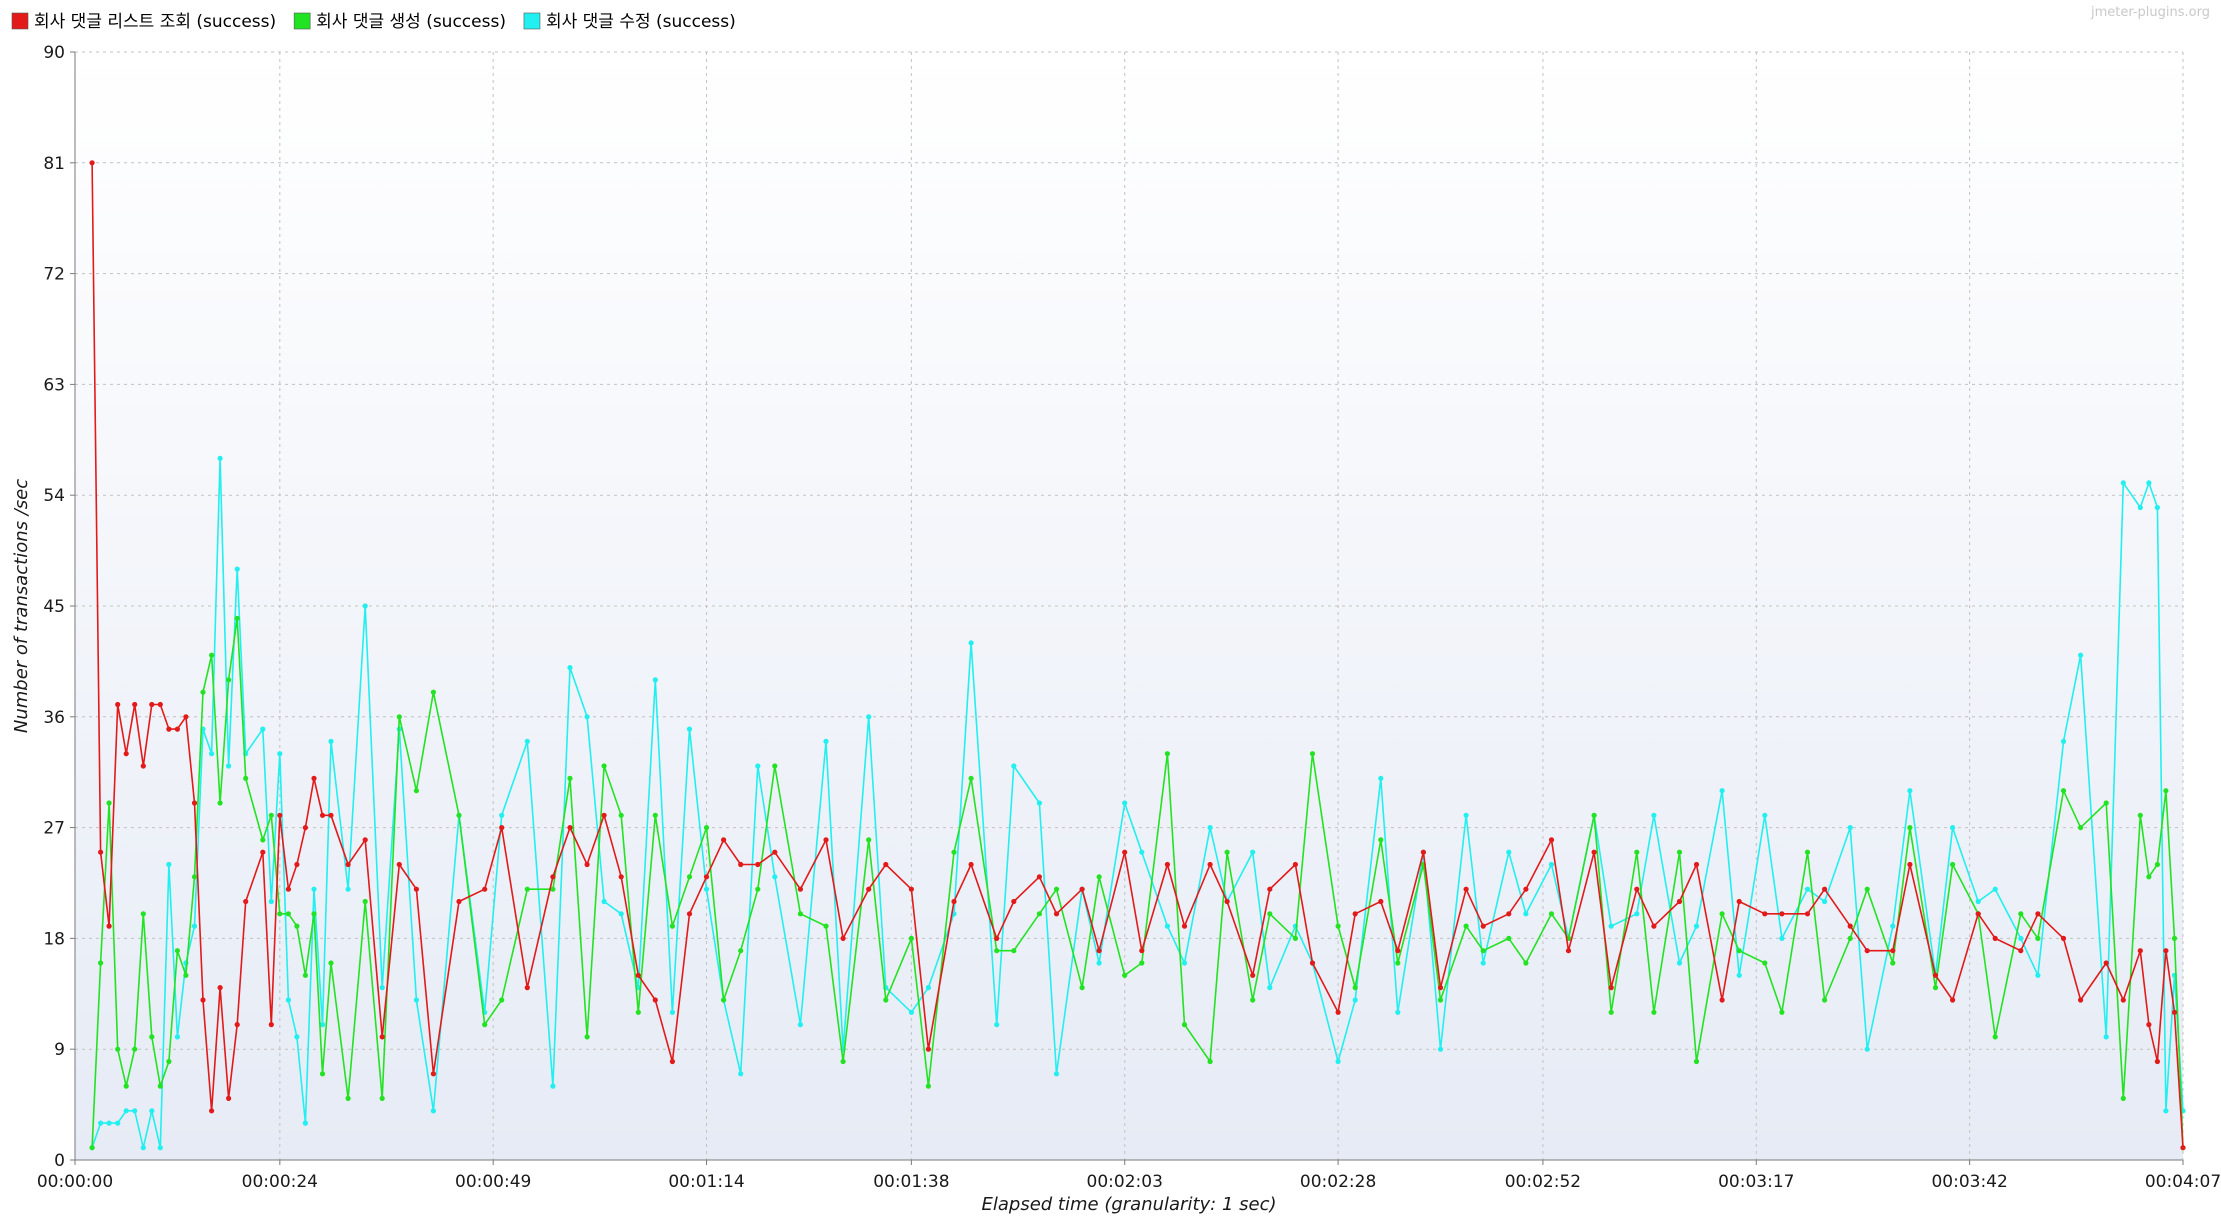  Describe the element at coordinates (21, 606) in the screenshot. I see `y-axis-title: Number of transactions /sec` at that location.